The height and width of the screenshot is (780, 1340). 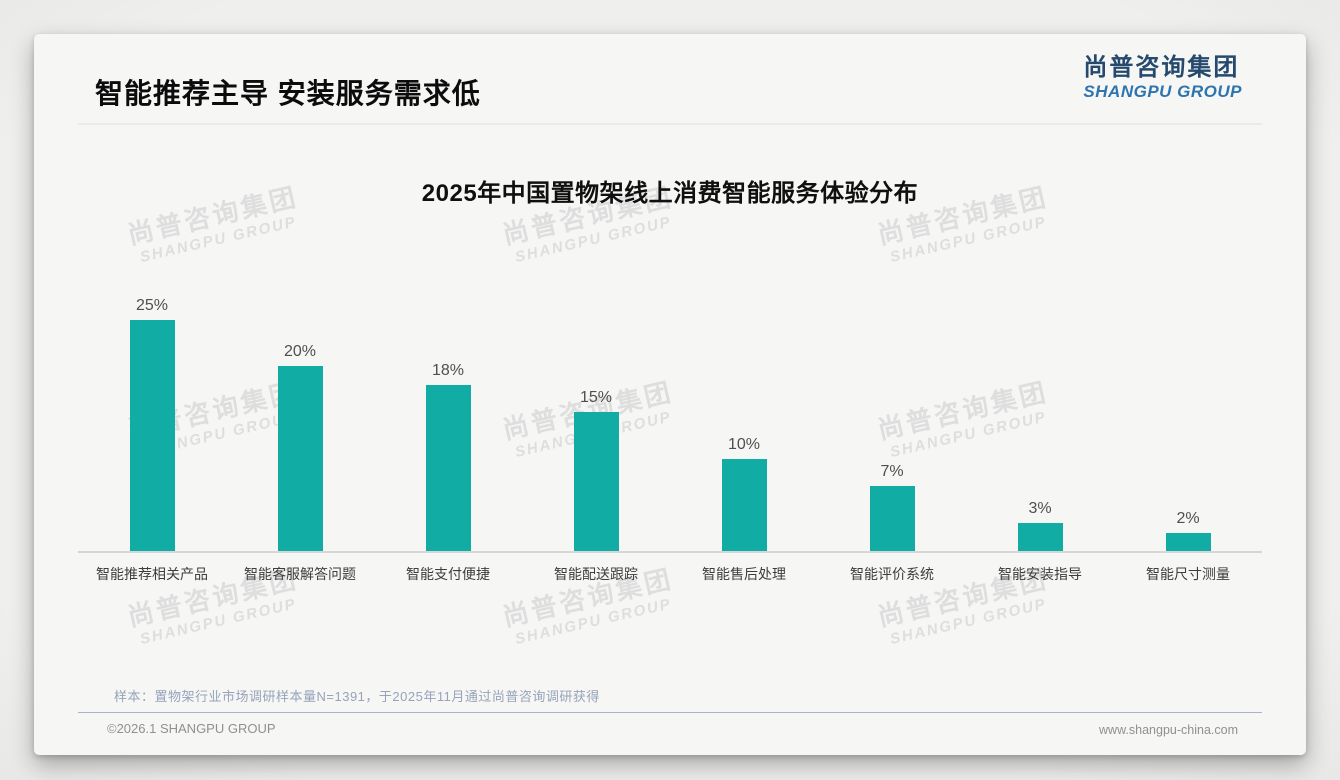 What do you see at coordinates (300, 352) in the screenshot?
I see `bar-value-label: 20%` at bounding box center [300, 352].